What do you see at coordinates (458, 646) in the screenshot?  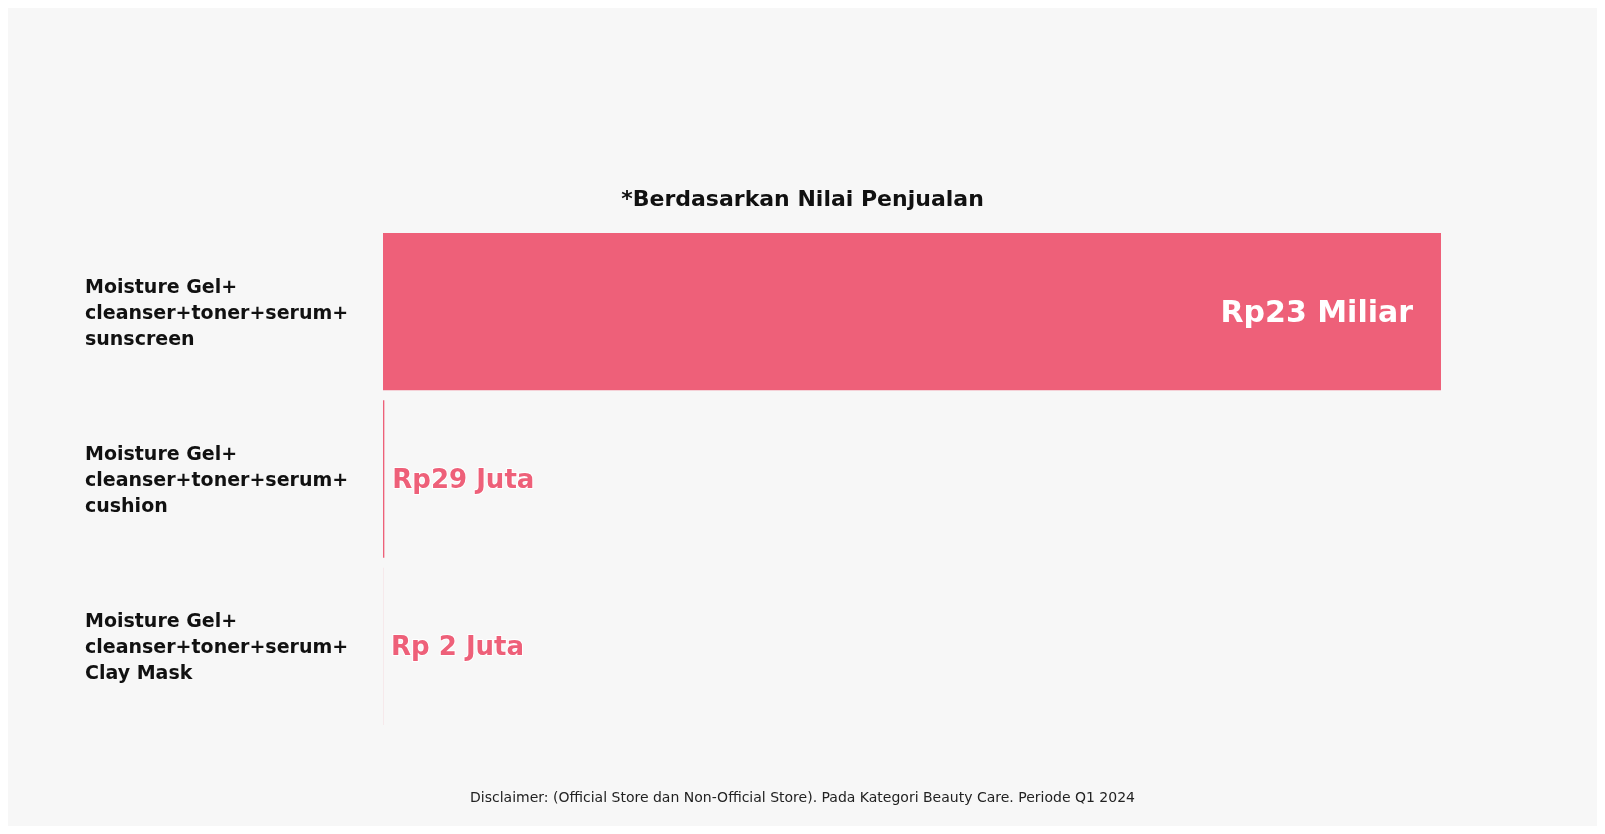 I see `data-label: Rp 2 Juta` at bounding box center [458, 646].